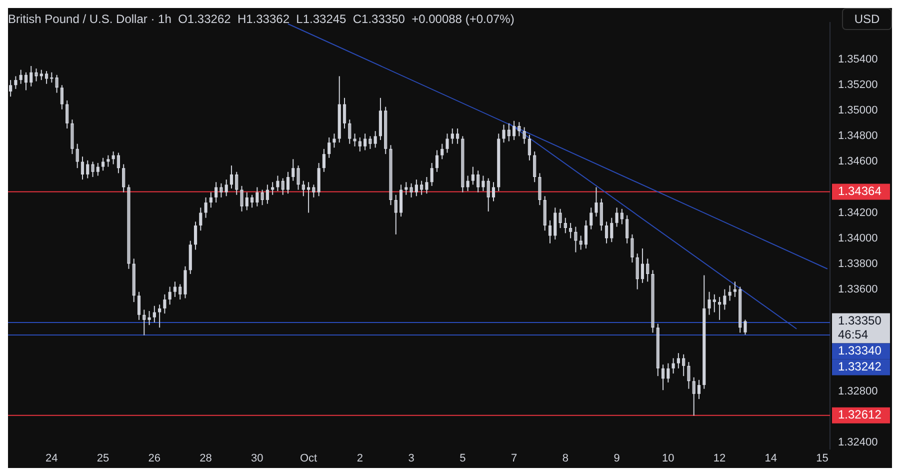 The image size is (900, 476). What do you see at coordinates (52, 458) in the screenshot?
I see `x-tick-label: 24` at bounding box center [52, 458].